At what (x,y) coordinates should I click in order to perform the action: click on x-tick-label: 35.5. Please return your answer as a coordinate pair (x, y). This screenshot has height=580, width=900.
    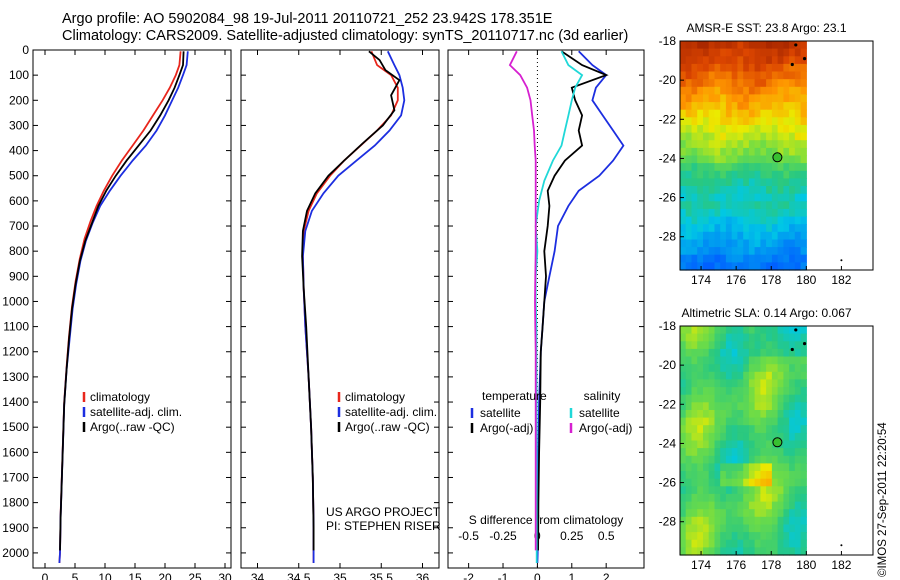
    Looking at the image, I should click on (382, 575).